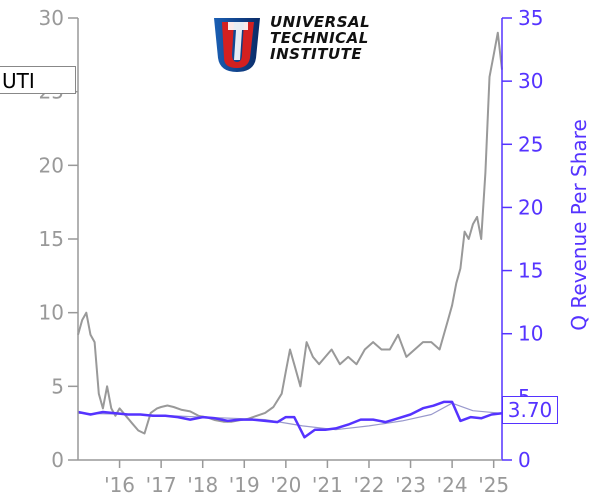 This screenshot has width=600, height=500. I want to click on x-axis: '16 '17 '18 '19 '20 '21 '22 '23 '24 '25, so click(293, 478).